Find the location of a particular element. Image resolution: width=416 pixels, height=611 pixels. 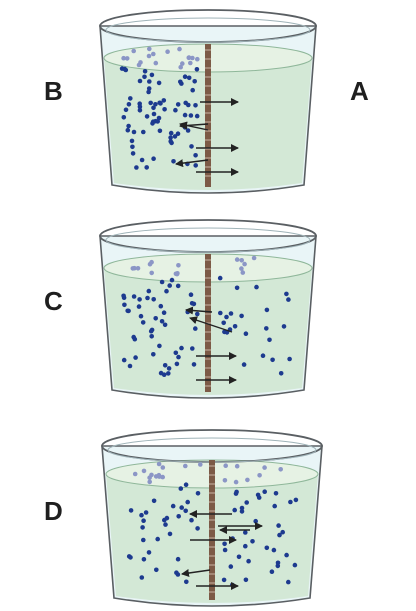

membrane is located at coordinates (208, 115).